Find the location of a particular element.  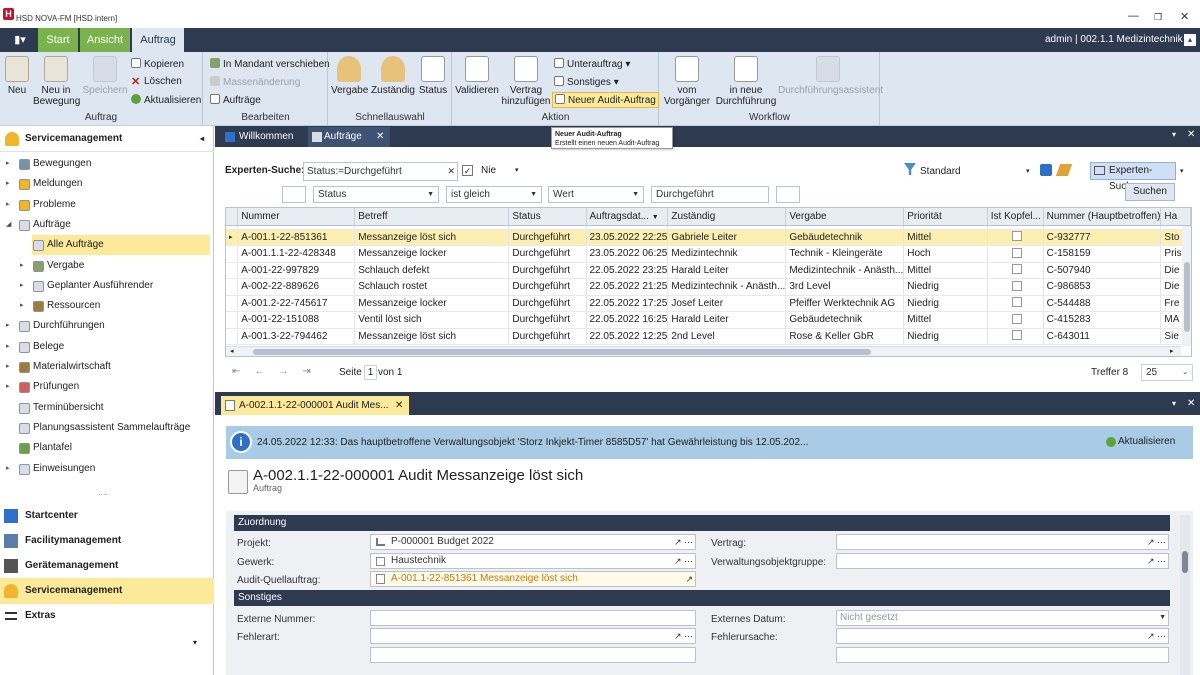

next-field-right is located at coordinates (1002, 655).